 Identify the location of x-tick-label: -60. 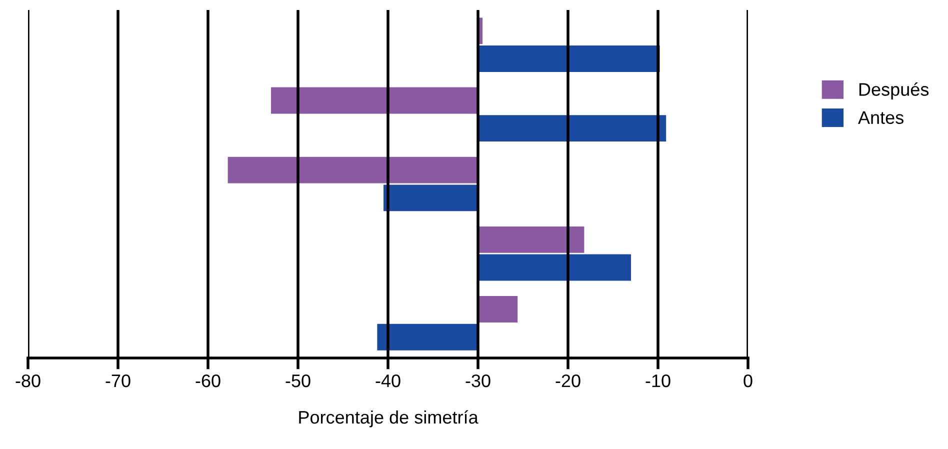
(208, 381).